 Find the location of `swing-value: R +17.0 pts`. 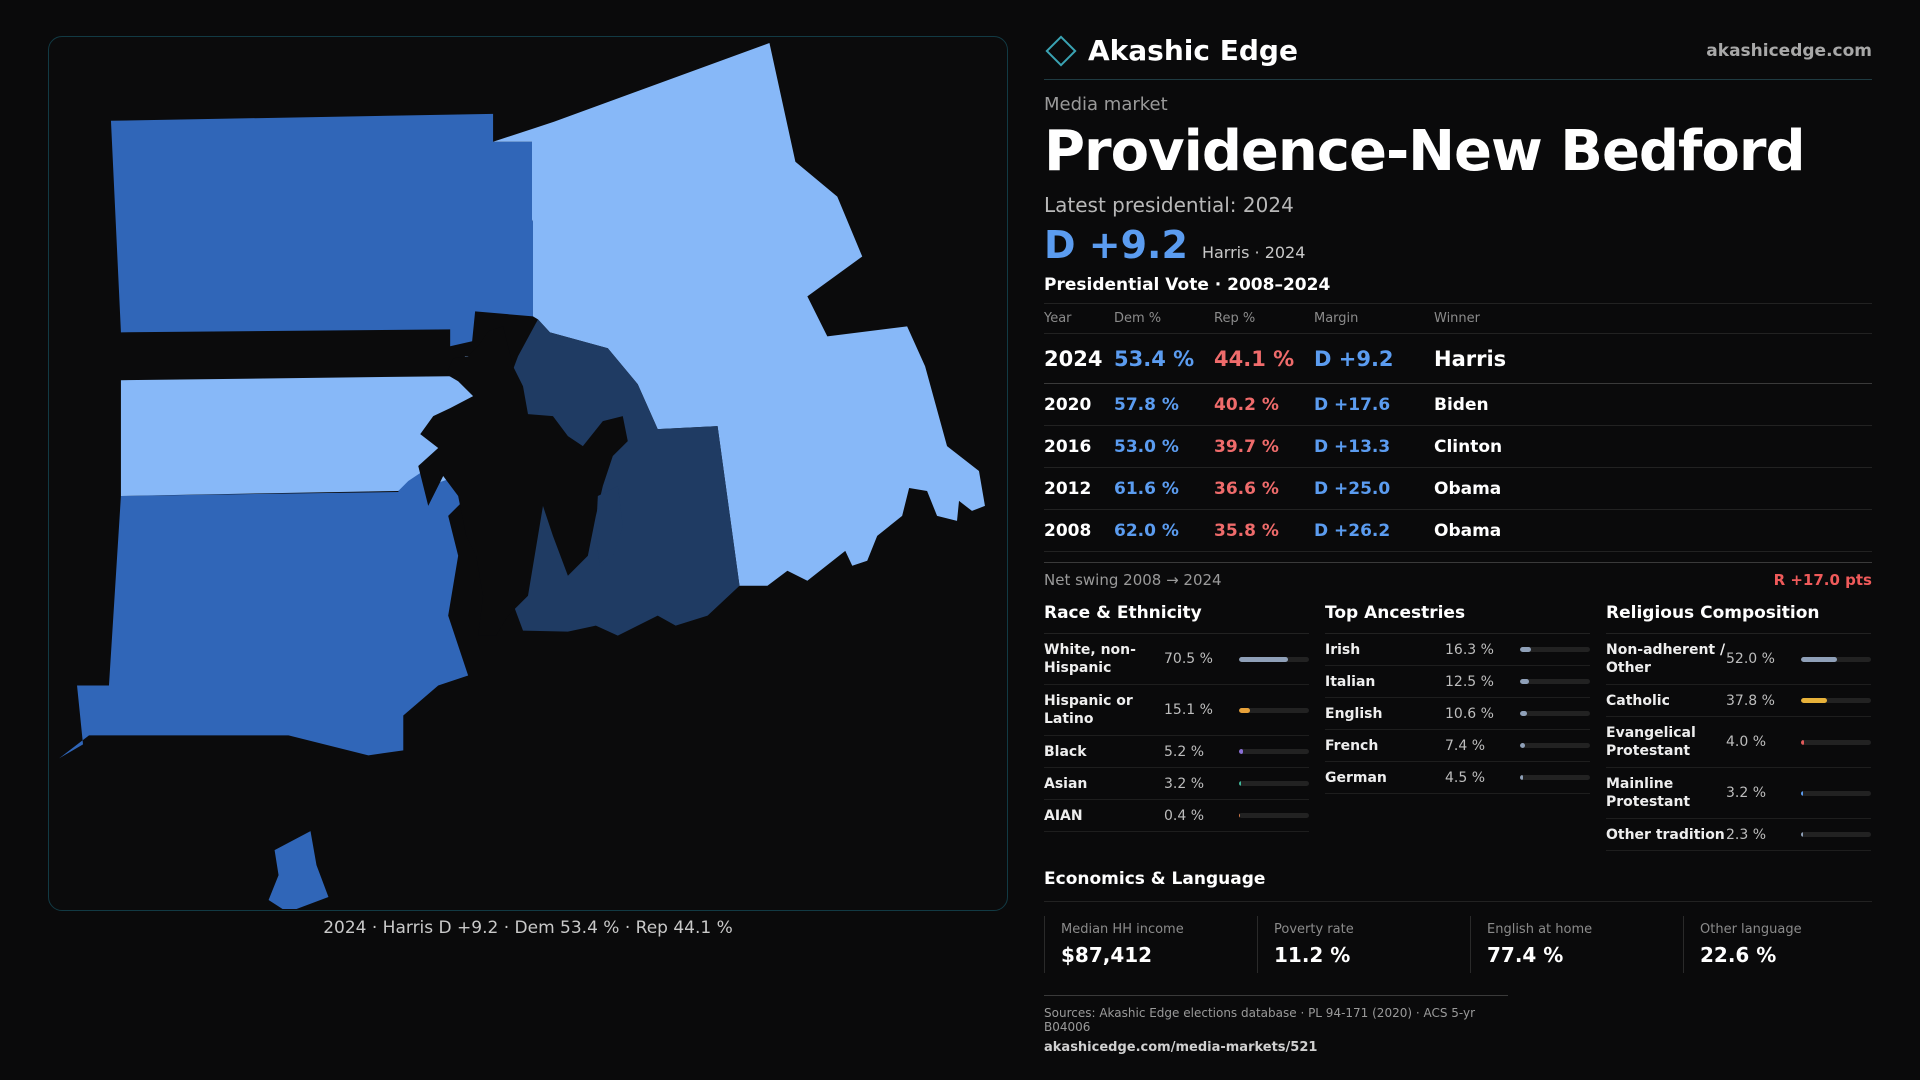

swing-value: R +17.0 pts is located at coordinates (1822, 580).